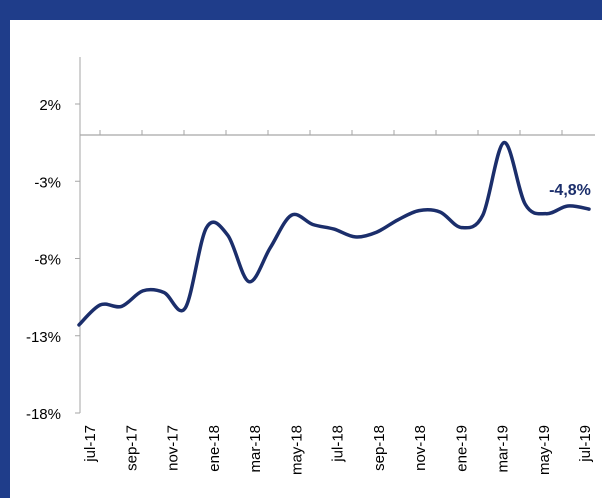  Describe the element at coordinates (173, 448) in the screenshot. I see `x-tick-label: nov-17` at that location.